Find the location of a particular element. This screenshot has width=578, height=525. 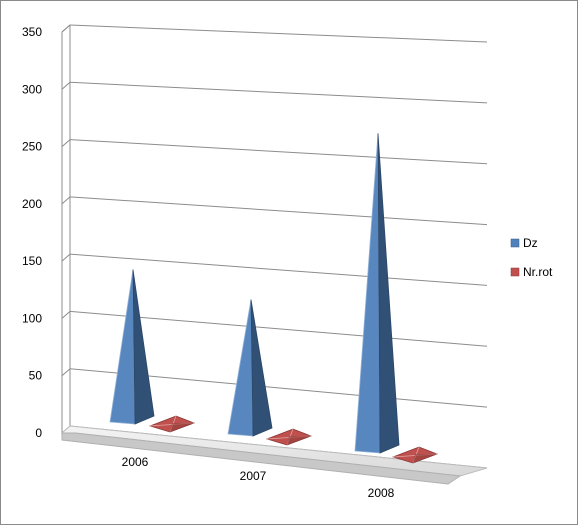

legend: Dz Nr.rot is located at coordinates (531, 257).